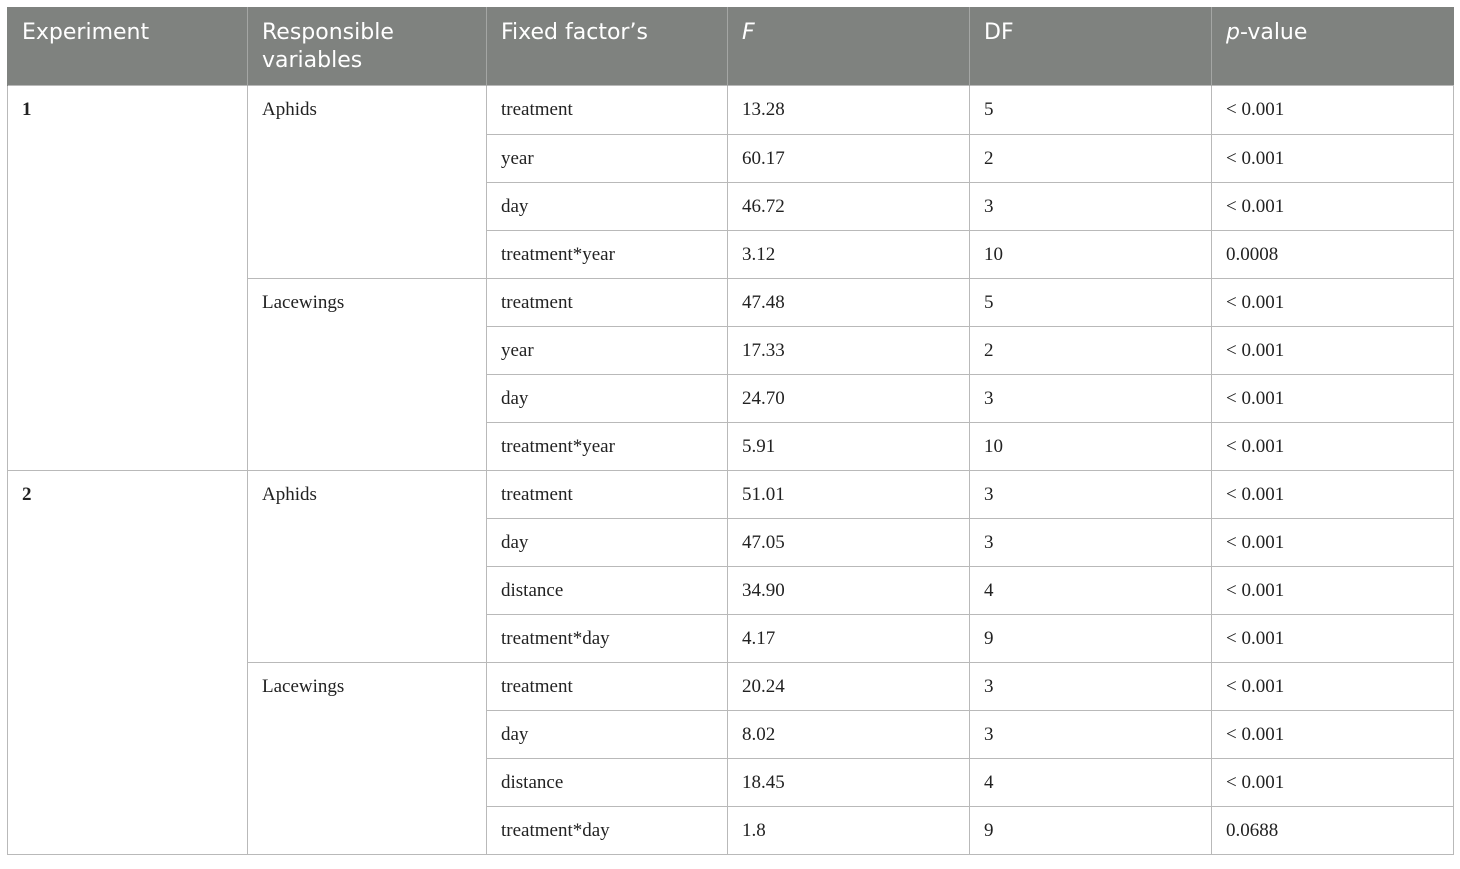  I want to click on table-row: year 60.17 2 < 0.001, so click(731, 158).